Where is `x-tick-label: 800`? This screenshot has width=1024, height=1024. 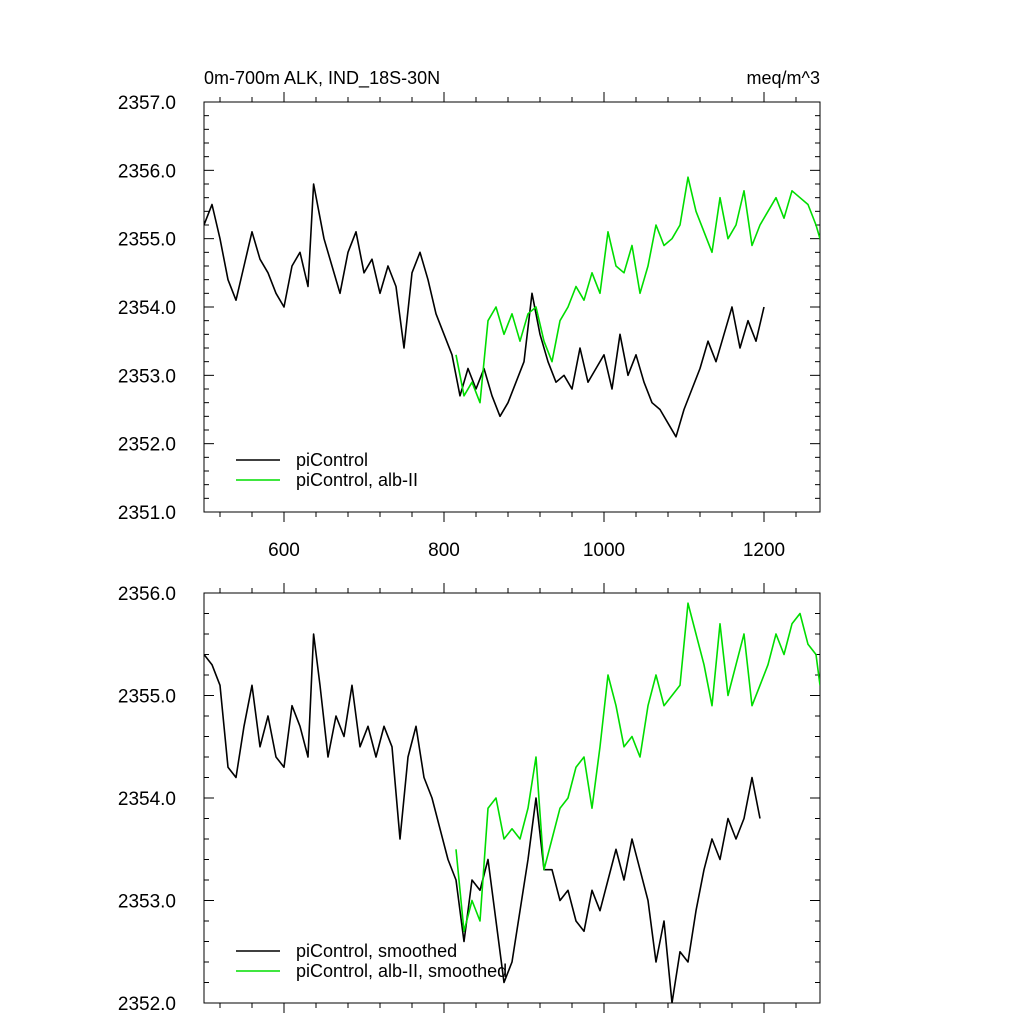
x-tick-label: 800 is located at coordinates (444, 550).